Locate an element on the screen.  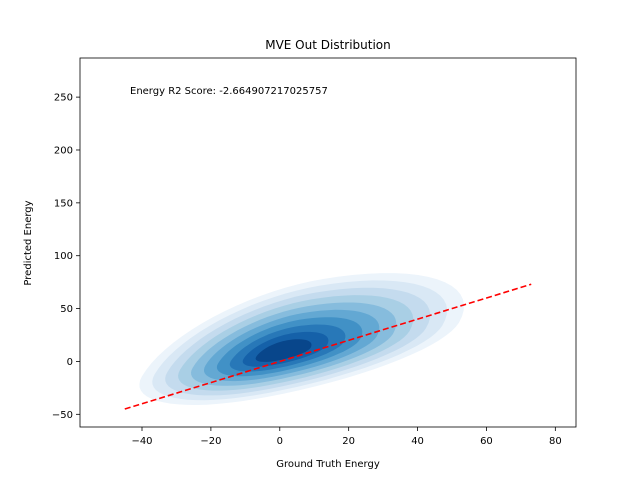
y-axis: −50 0 50 100 150 200 250 is located at coordinates (66, 257).